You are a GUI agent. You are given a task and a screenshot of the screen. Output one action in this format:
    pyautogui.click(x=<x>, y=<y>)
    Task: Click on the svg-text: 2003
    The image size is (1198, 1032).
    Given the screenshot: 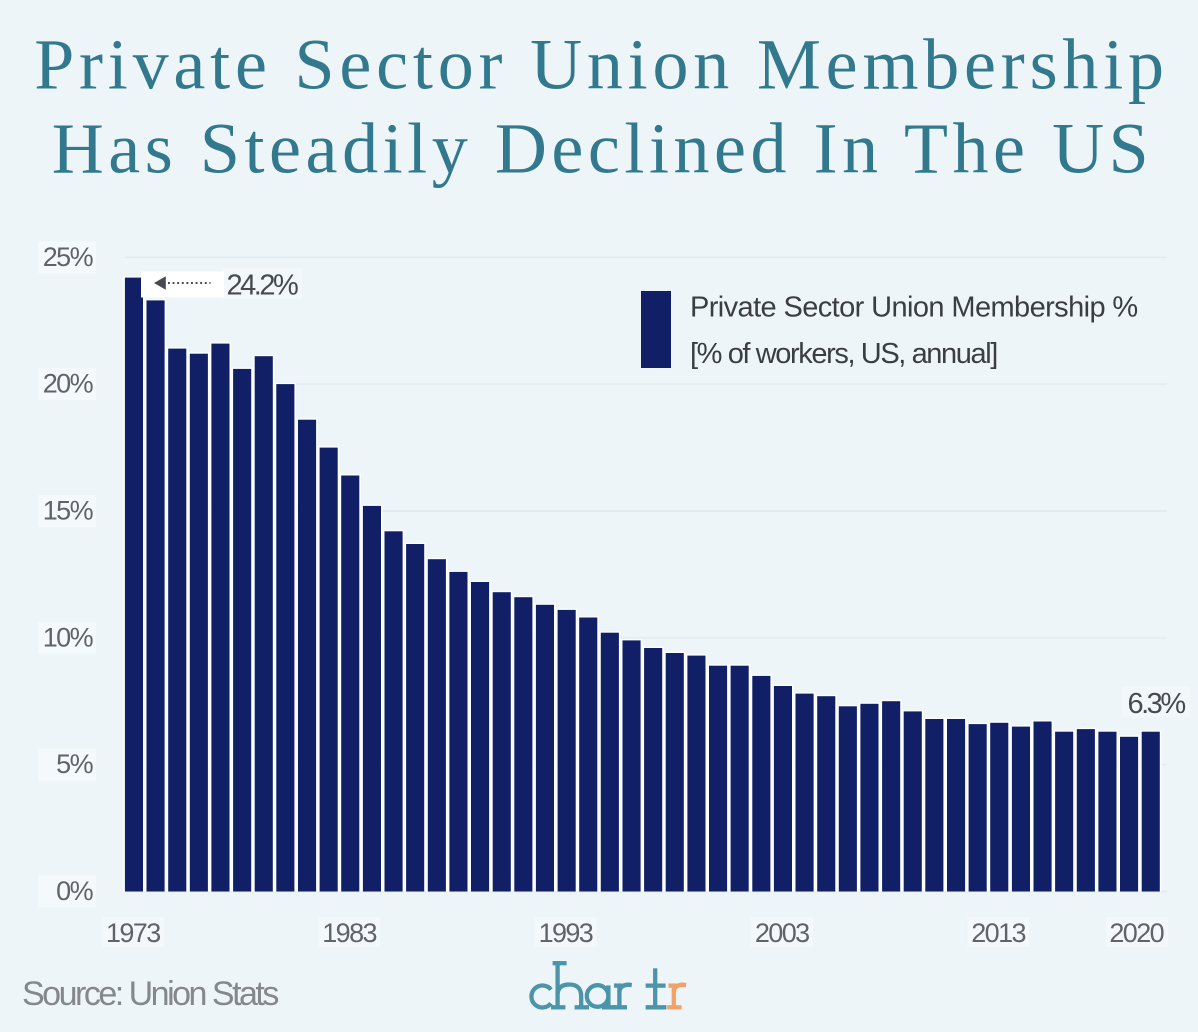 What is the action you would take?
    pyautogui.click(x=782, y=933)
    